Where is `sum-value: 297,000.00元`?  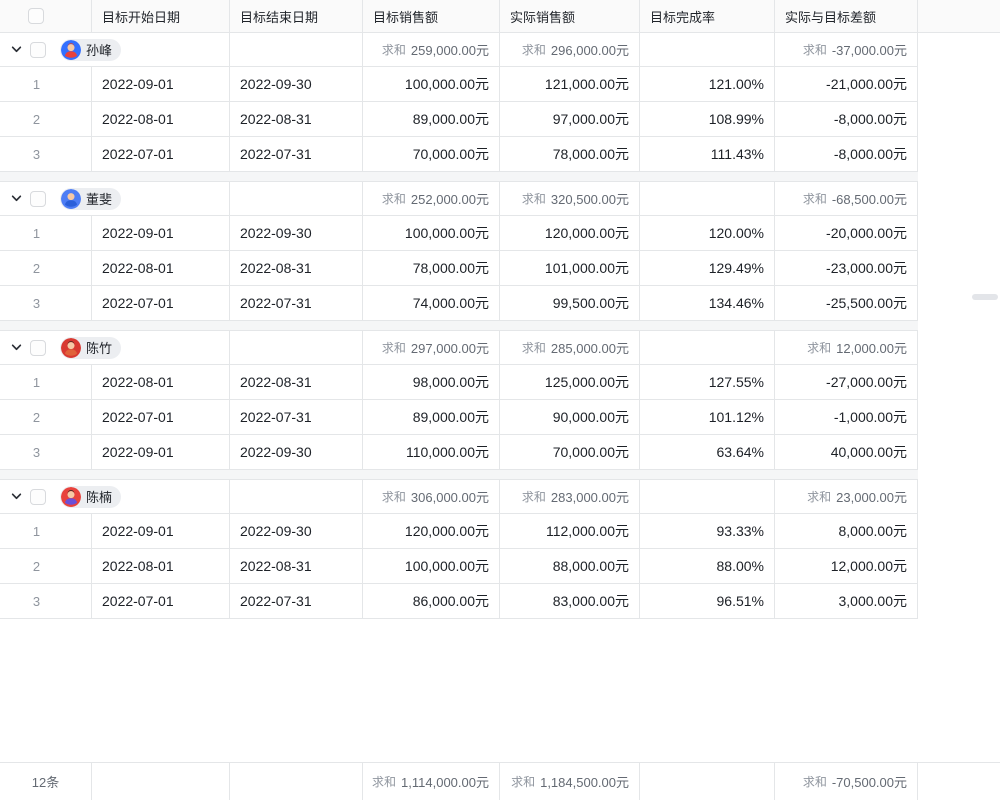 sum-value: 297,000.00元 is located at coordinates (449, 348).